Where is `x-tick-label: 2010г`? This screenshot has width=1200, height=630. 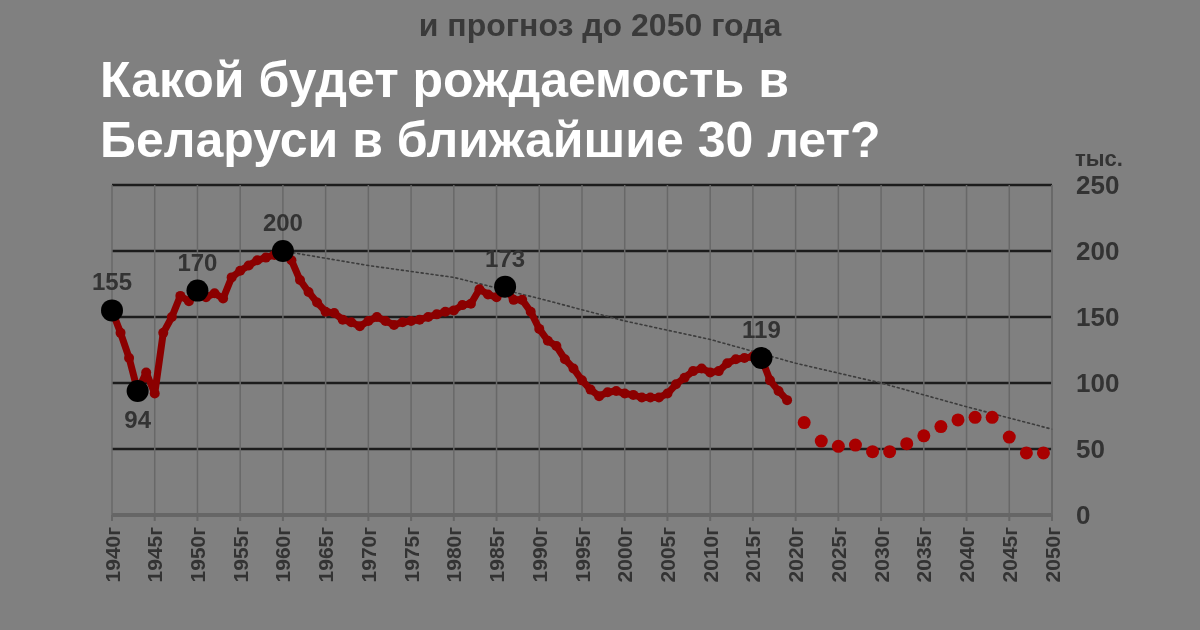
x-tick-label: 2010г is located at coordinates (710, 554).